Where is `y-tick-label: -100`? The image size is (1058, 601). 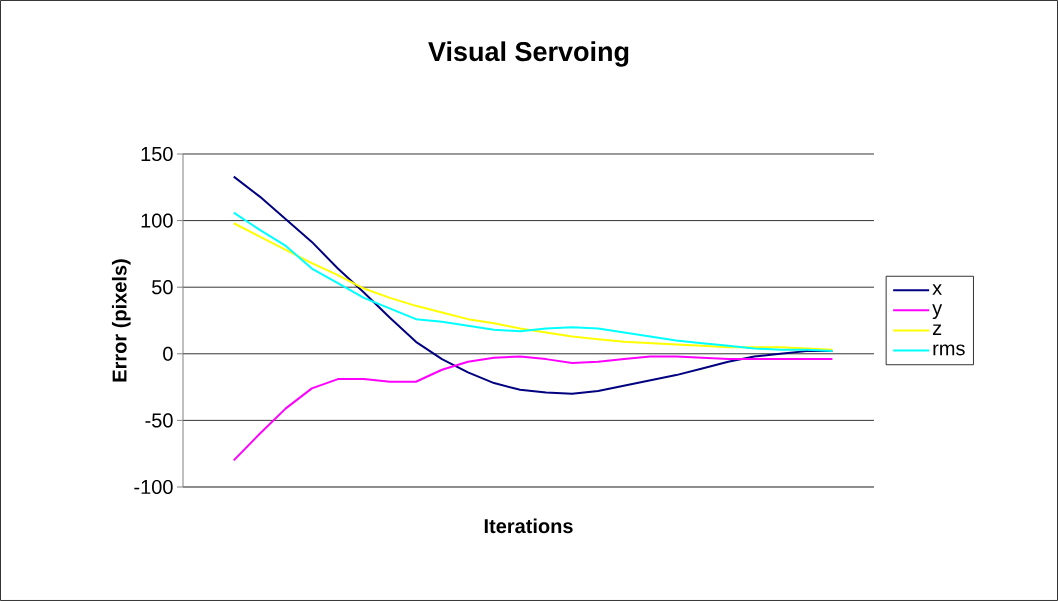
y-tick-label: -100 is located at coordinates (153, 487).